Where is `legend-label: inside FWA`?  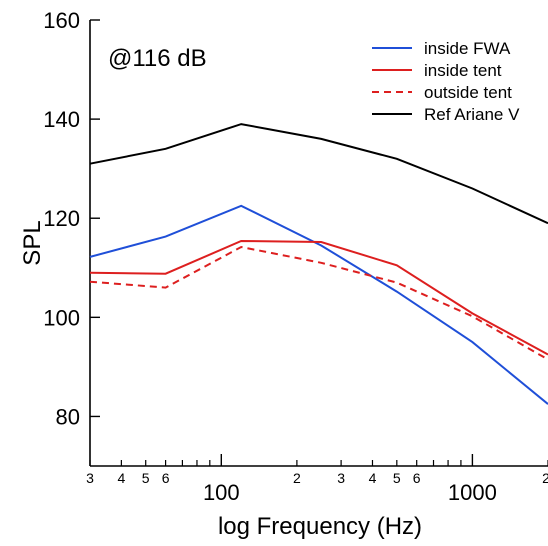
legend-label: inside FWA is located at coordinates (467, 48).